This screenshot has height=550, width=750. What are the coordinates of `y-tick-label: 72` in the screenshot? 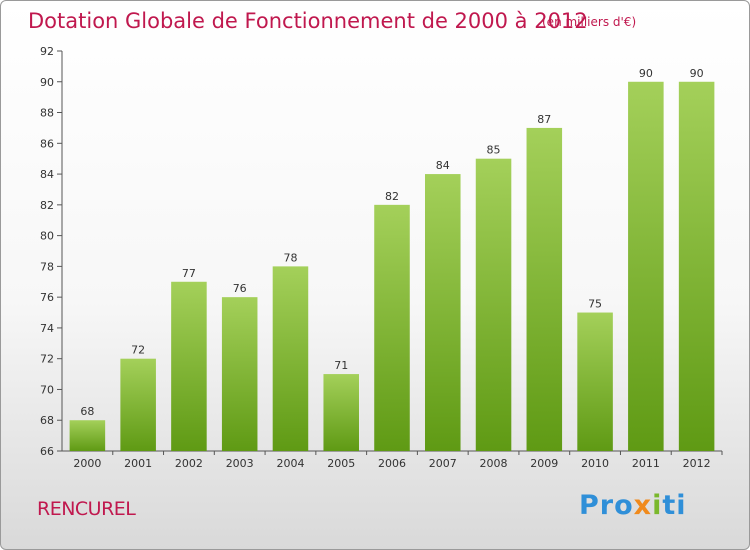 It's located at (47, 359).